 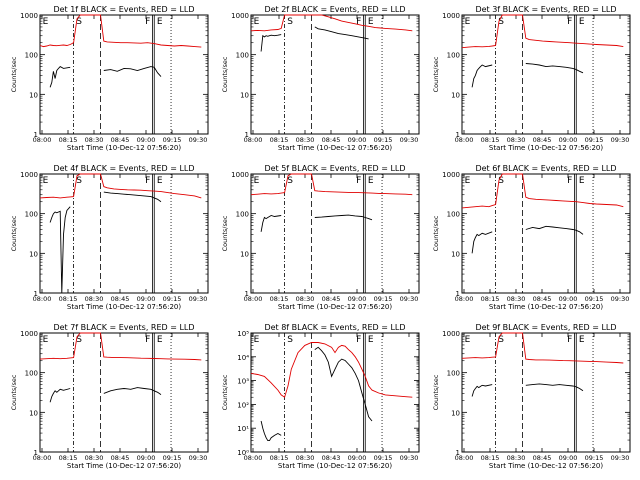 What do you see at coordinates (123, 9) in the screenshot?
I see `panel-title: Det 1f BLACK = Events, RED = LLD` at bounding box center [123, 9].